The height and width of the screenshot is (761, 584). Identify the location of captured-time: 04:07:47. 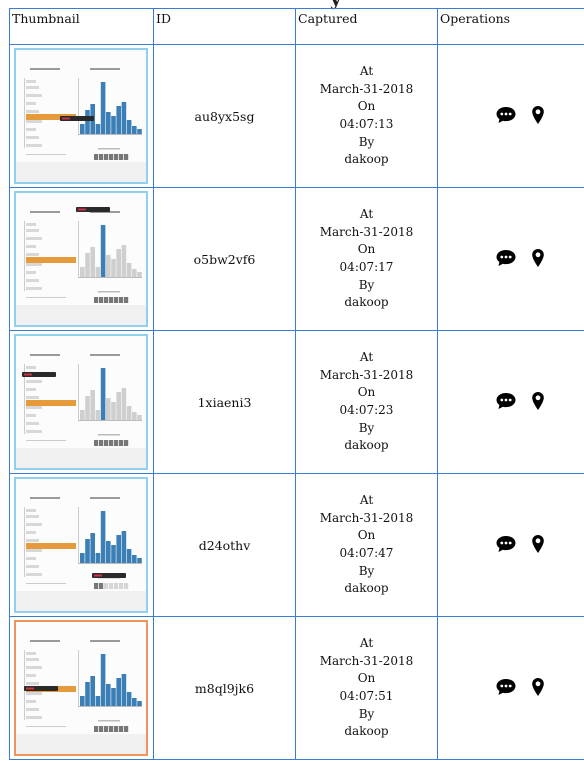
(366, 553).